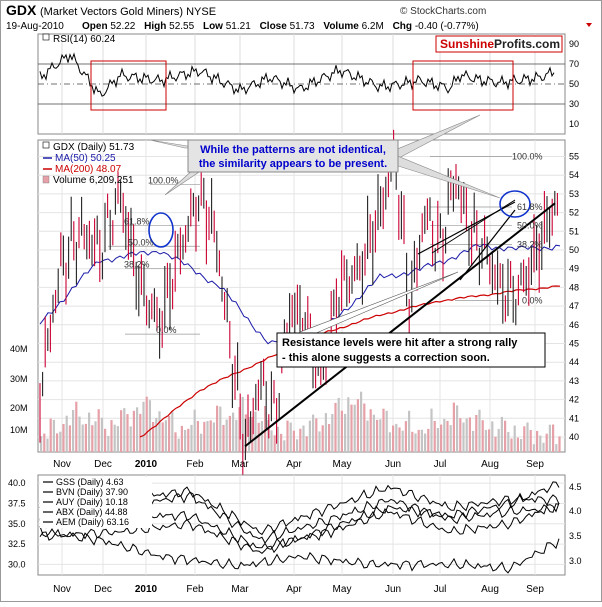 The height and width of the screenshot is (607, 602). I want to click on price-tick-50: 50, so click(574, 250).